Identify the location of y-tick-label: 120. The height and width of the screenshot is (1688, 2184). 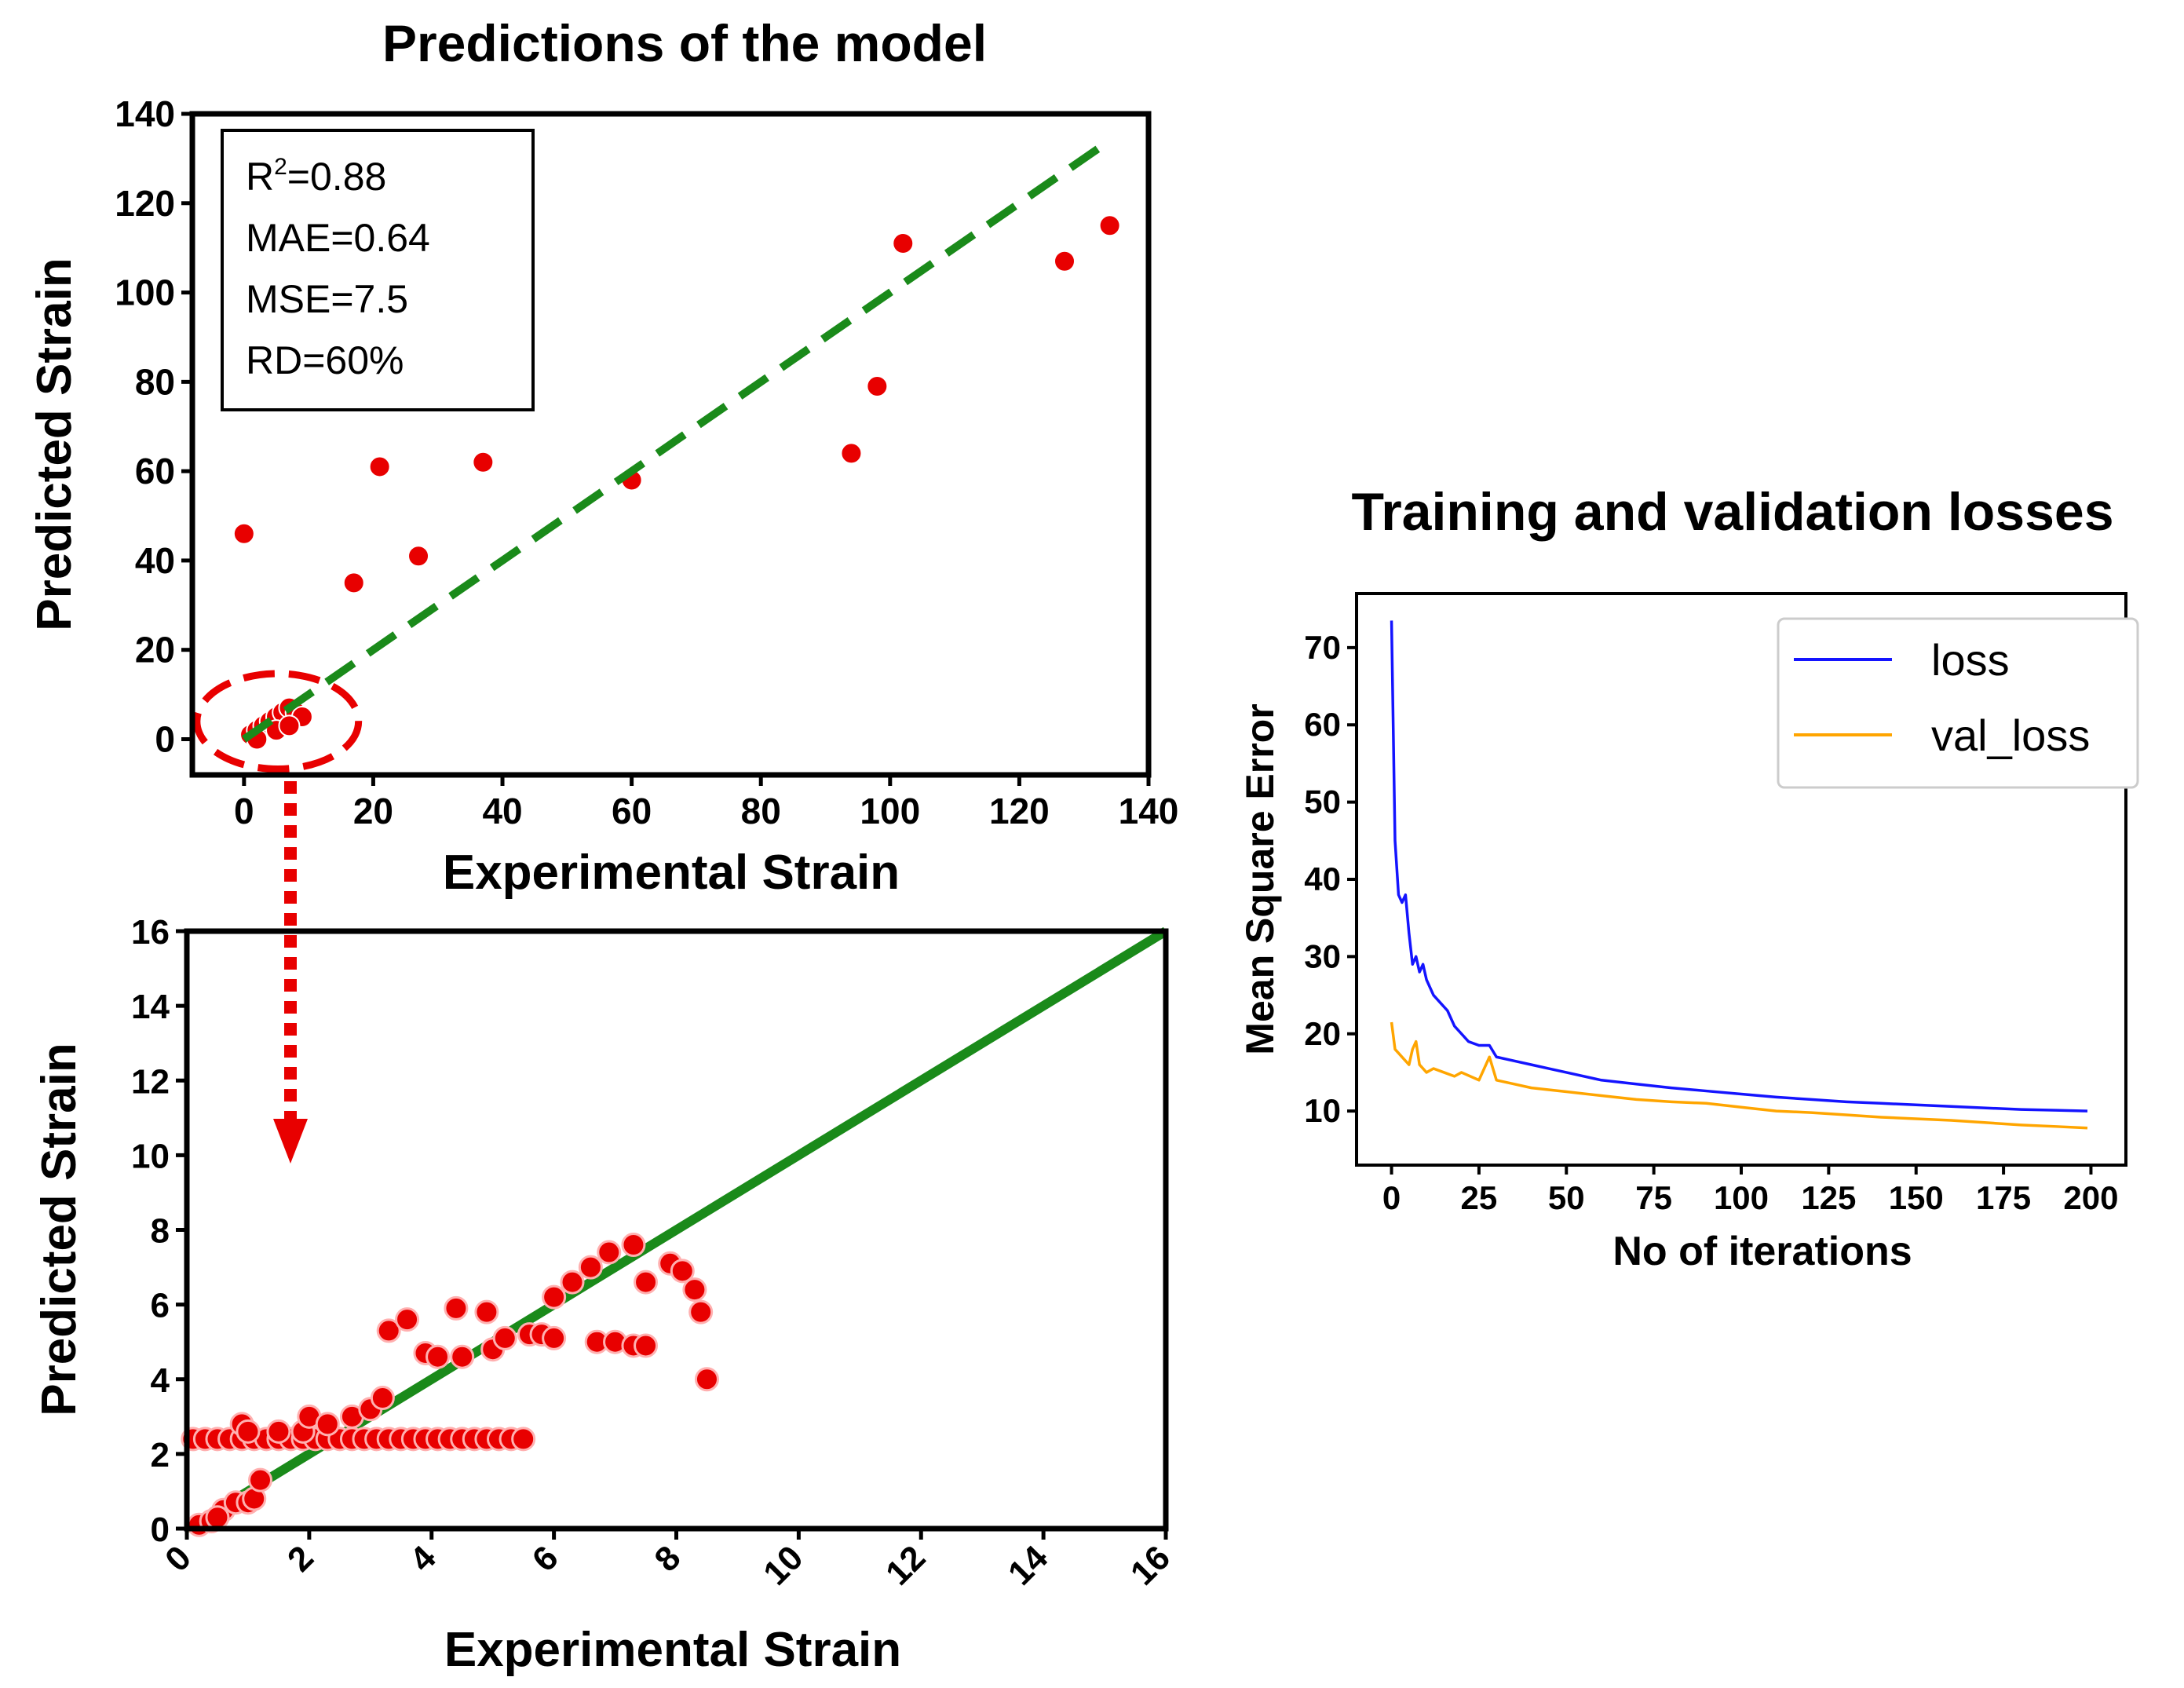
(145, 203).